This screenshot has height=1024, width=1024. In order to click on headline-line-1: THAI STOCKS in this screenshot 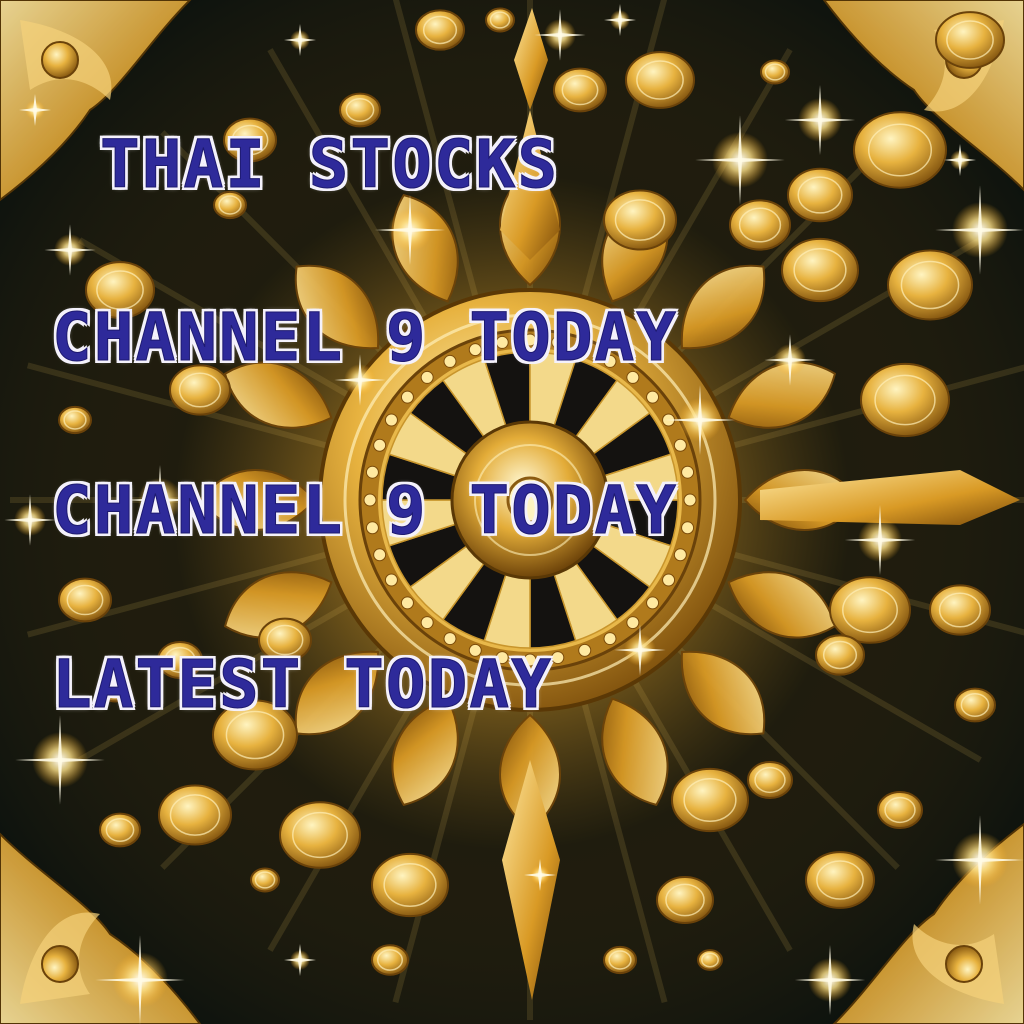, I will do `click(329, 164)`.